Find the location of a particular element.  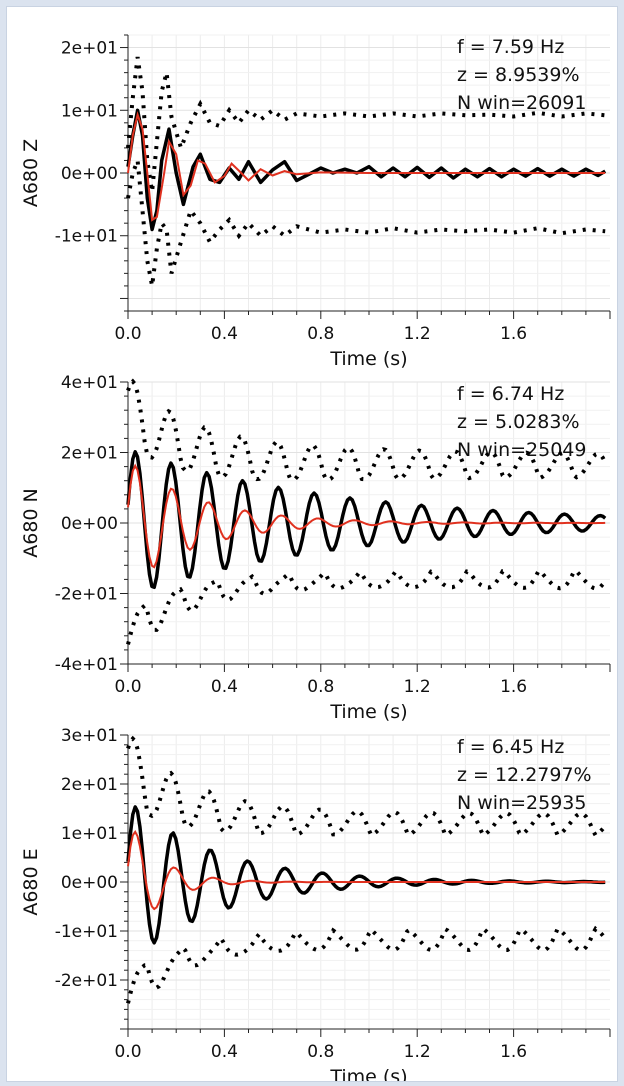

annotation-line: N win=25049 is located at coordinates (521, 450).